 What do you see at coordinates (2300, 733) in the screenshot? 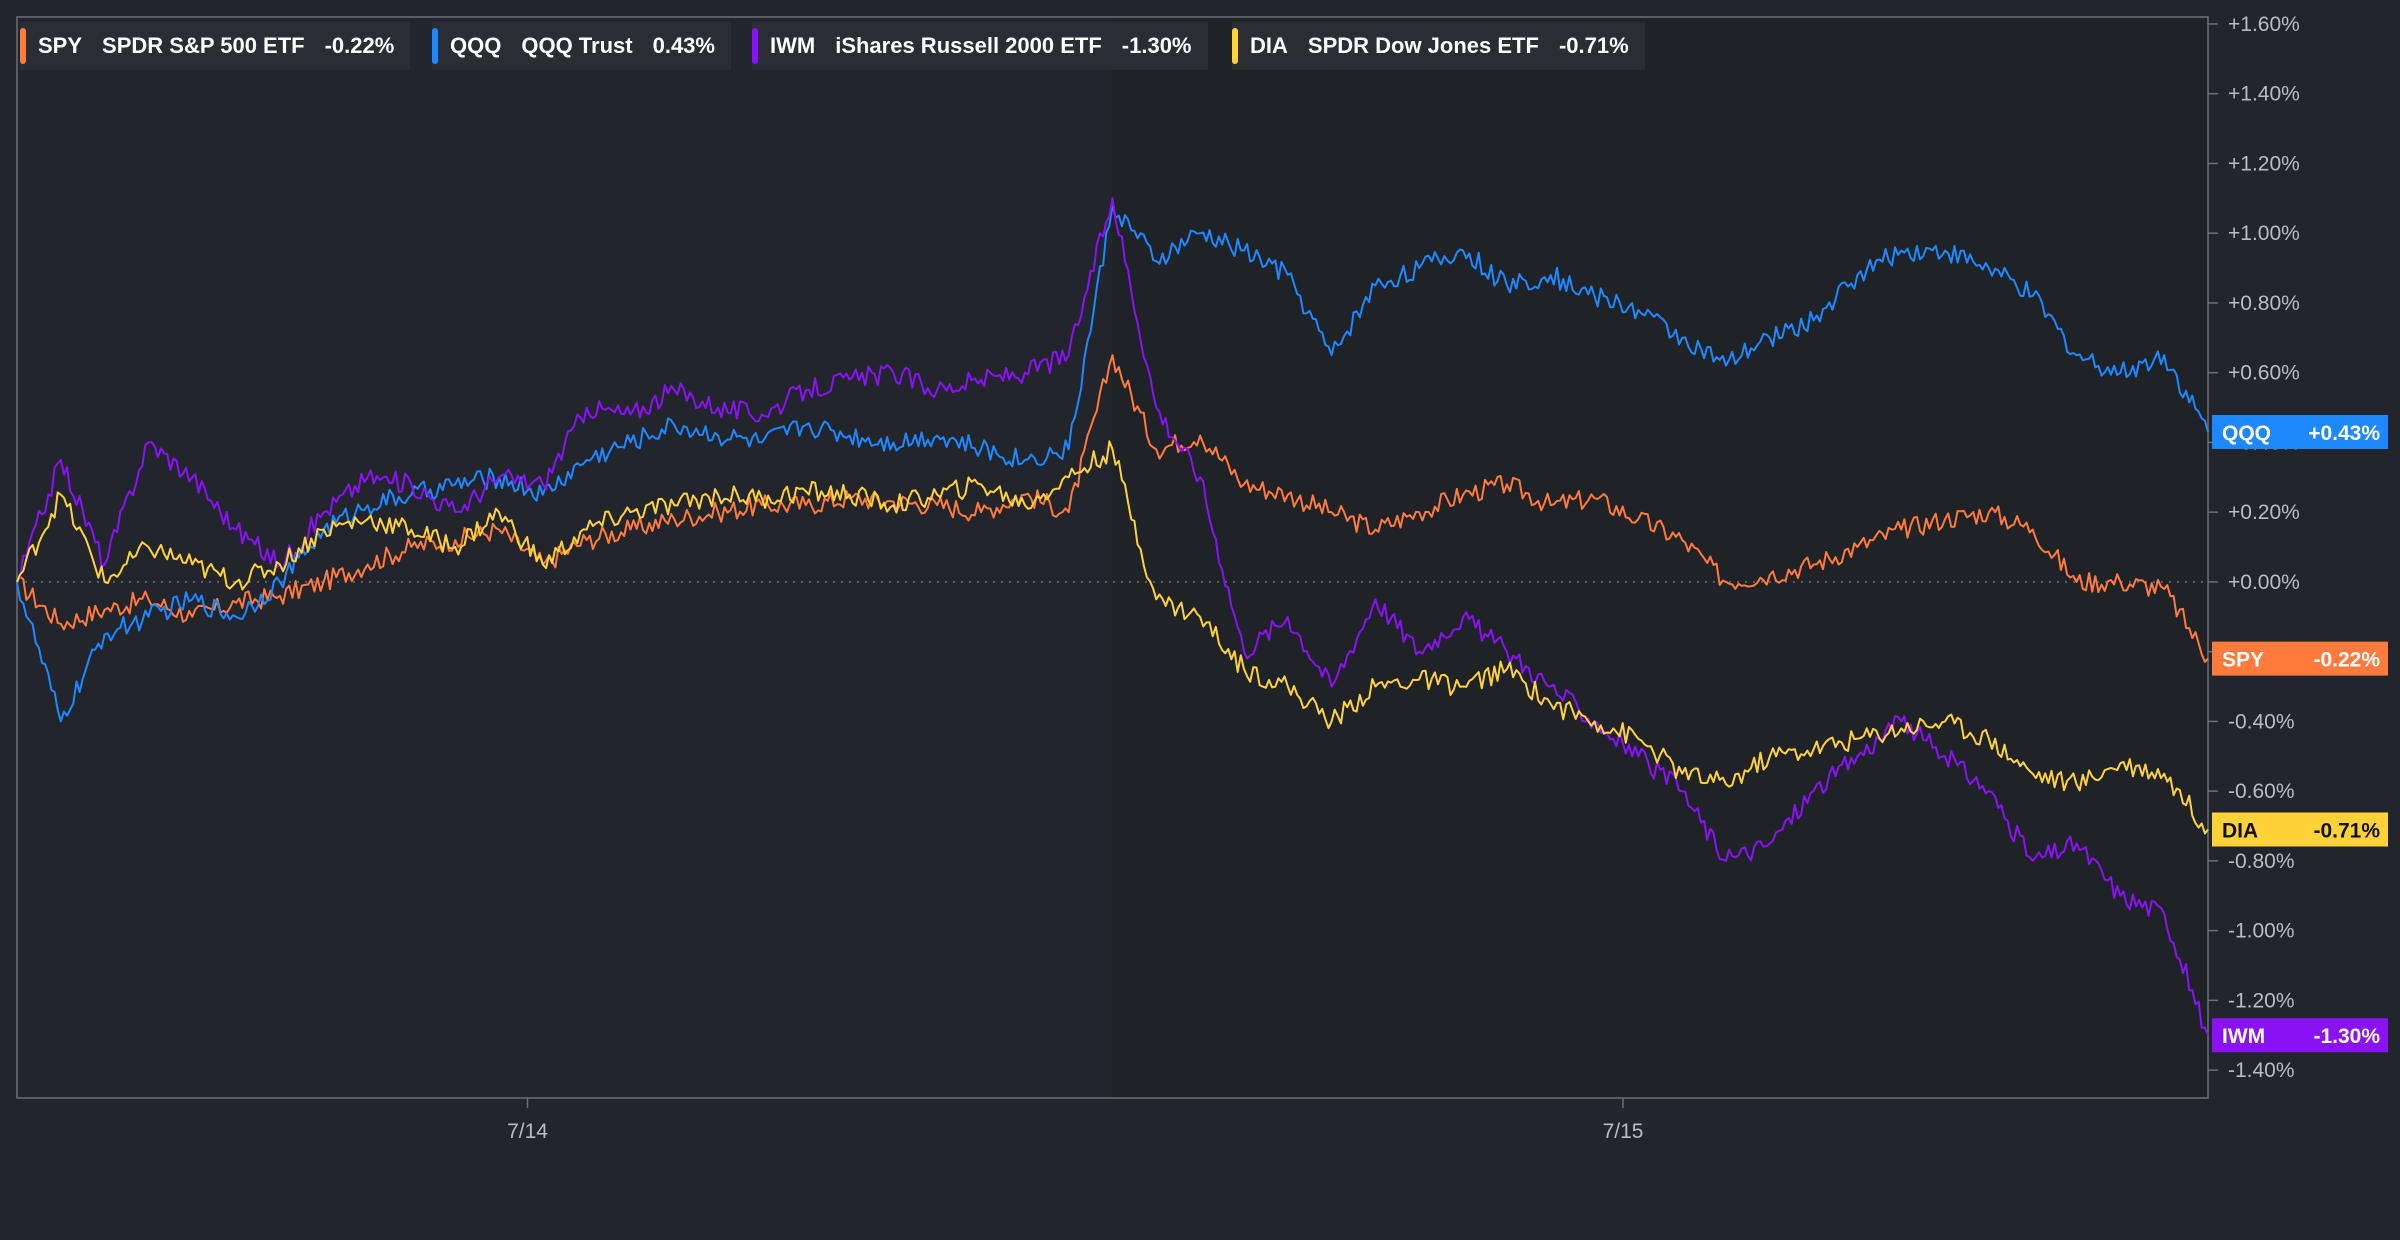
I see `end-label-layer: QQQ +0.43% SPY -0.22% DIA -0.71% IWM -1.30%` at bounding box center [2300, 733].